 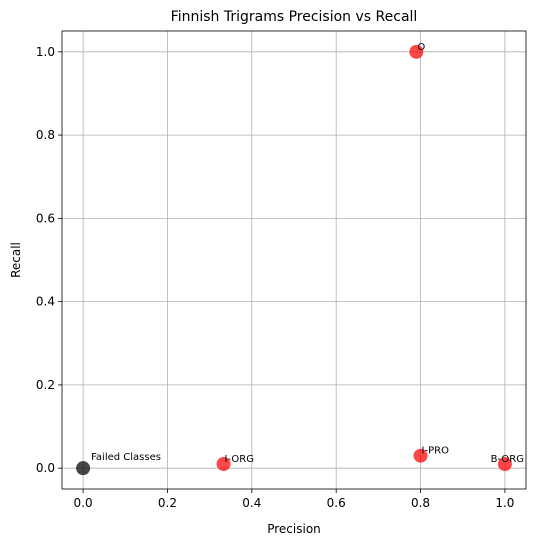 I want to click on x-tick-label: 1.0, so click(x=504, y=503).